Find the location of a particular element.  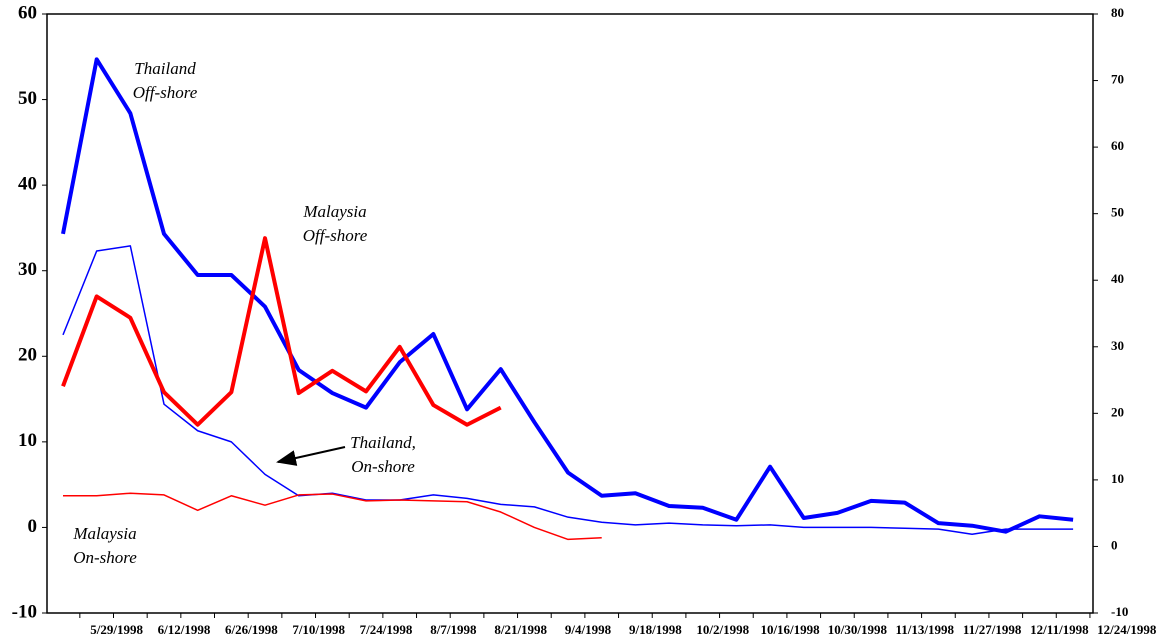

y-tick-label: 40 is located at coordinates (27, 184).